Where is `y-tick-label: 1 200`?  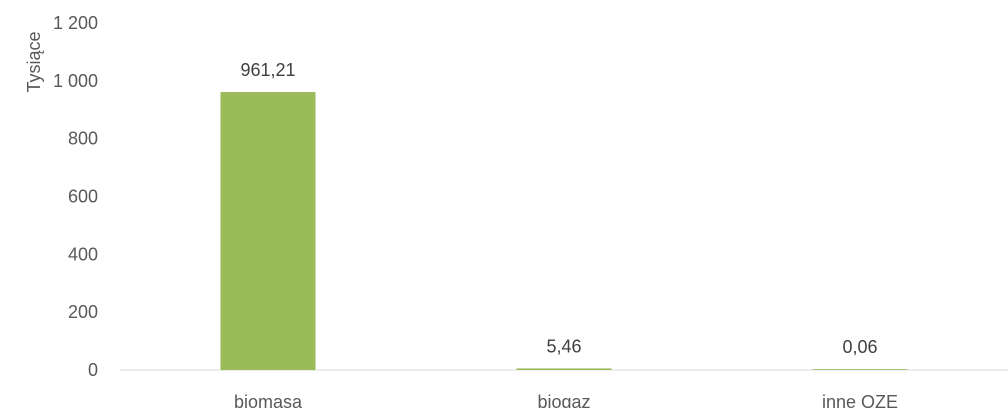 y-tick-label: 1 200 is located at coordinates (75, 23).